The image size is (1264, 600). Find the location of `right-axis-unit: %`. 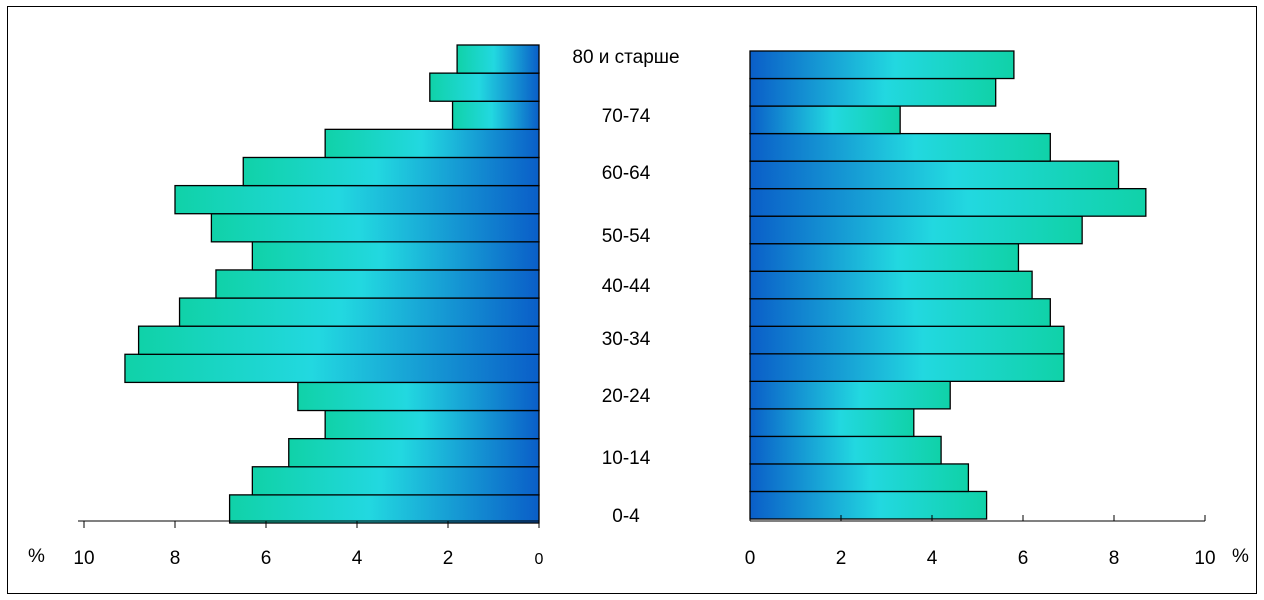

right-axis-unit: % is located at coordinates (1240, 556).